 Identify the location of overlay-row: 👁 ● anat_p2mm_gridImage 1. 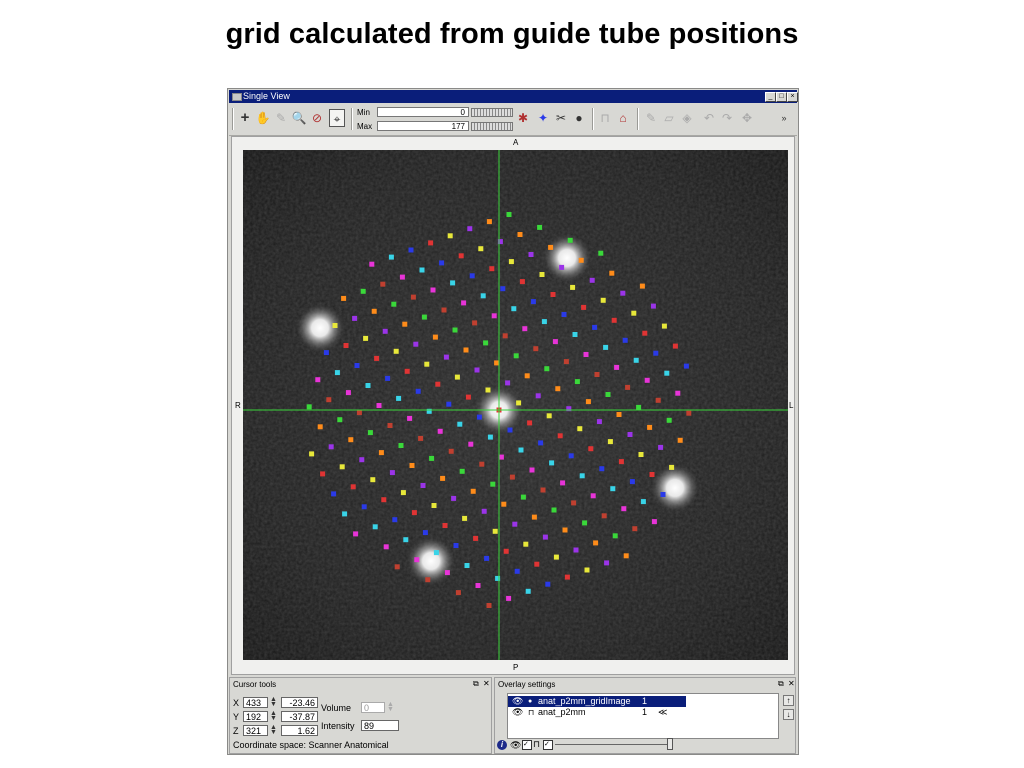
(597, 701).